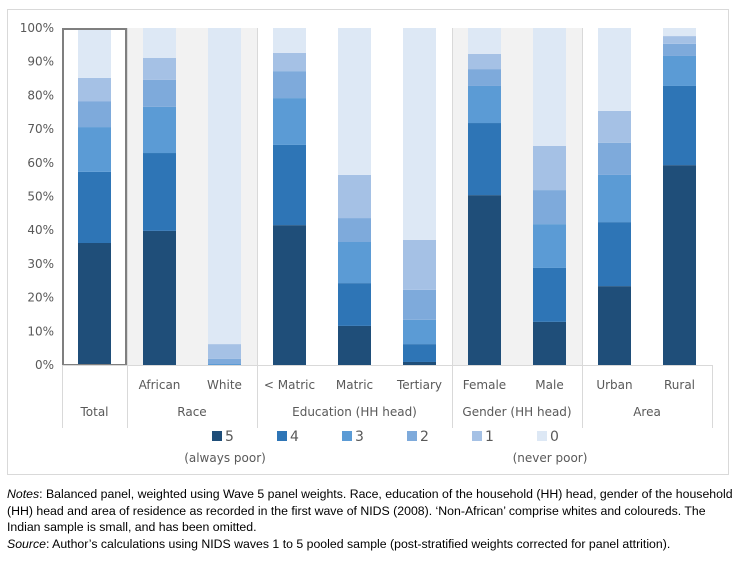 The width and height of the screenshot is (738, 568). Describe the element at coordinates (484, 385) in the screenshot. I see `x-category-label: Female` at that location.